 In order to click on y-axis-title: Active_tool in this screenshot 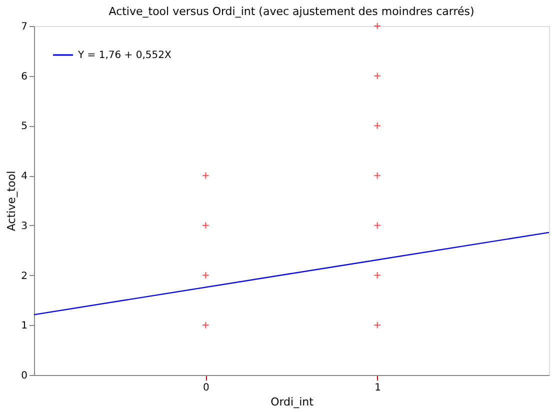, I will do `click(11, 201)`.